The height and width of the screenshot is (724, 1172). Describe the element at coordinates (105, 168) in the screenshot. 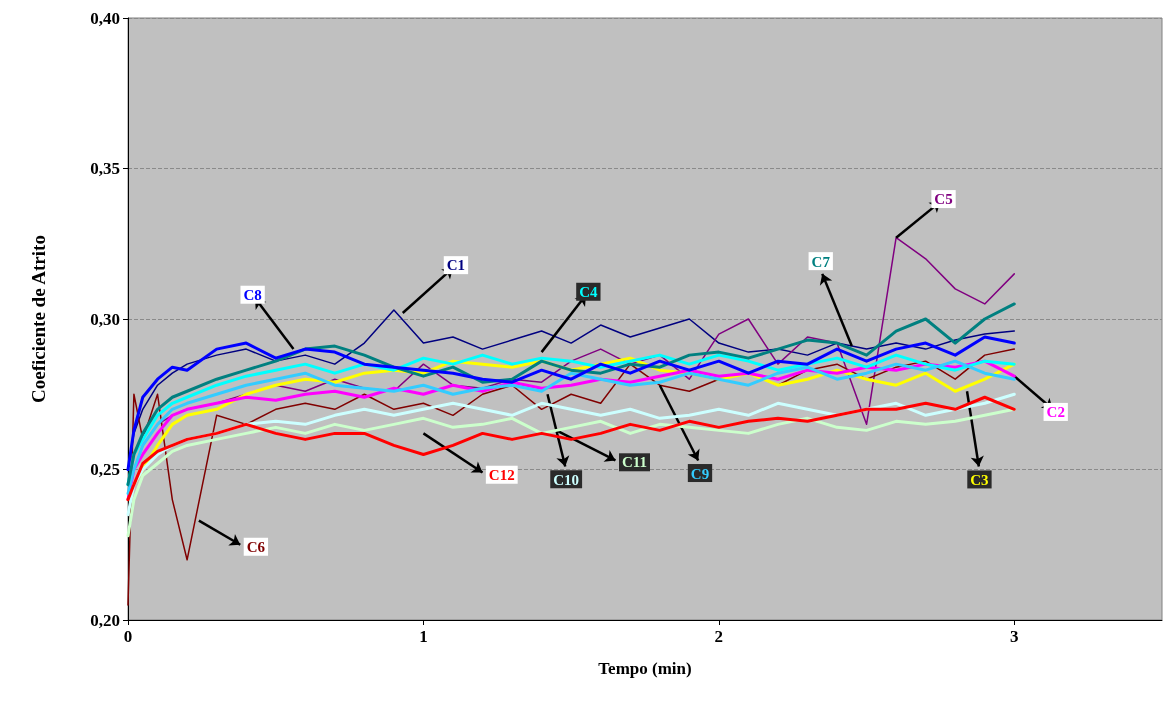

I see `y-tick-label: 0,35` at that location.